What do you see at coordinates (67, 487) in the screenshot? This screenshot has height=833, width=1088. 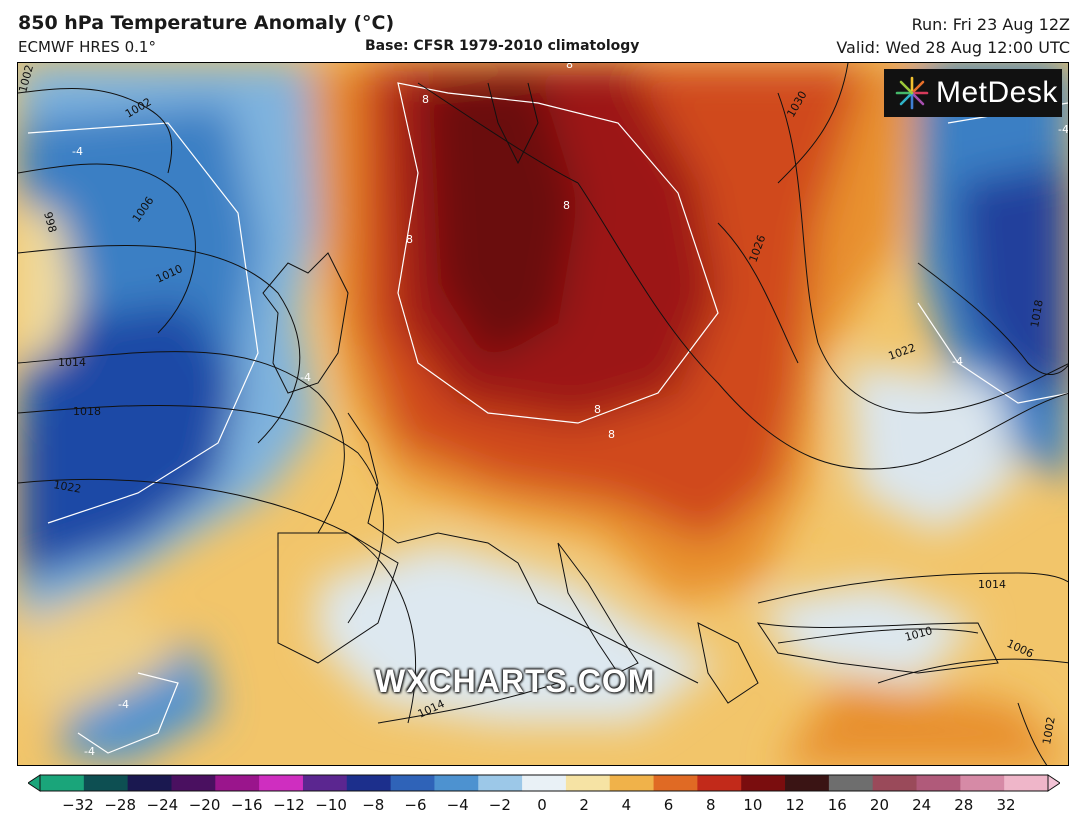 I see `isobar-label: 1022` at bounding box center [67, 487].